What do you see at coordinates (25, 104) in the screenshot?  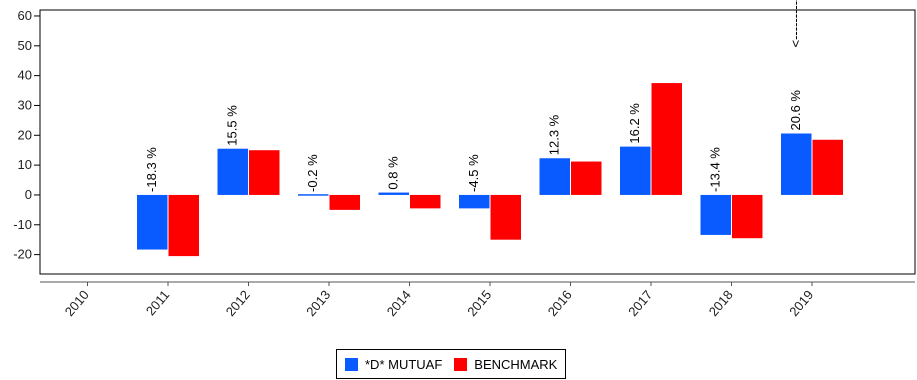 I see `y-tick-label: 30` at bounding box center [25, 104].